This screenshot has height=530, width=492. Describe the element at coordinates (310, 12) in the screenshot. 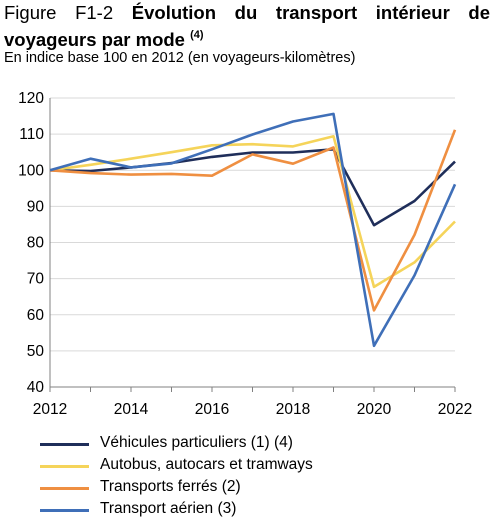

I see `figure-title-bold: Évolution du transport intérieur de` at that location.